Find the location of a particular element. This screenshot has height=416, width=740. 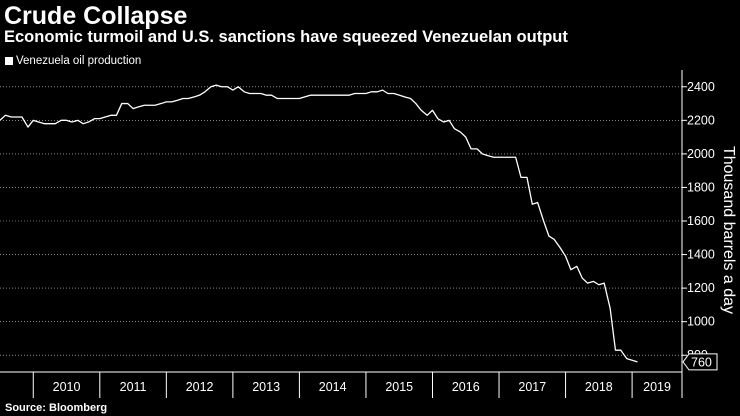

x-axis: 2010 2011 2012 2013 2014 2015 2016 2017 2018 2019 is located at coordinates (341, 384).